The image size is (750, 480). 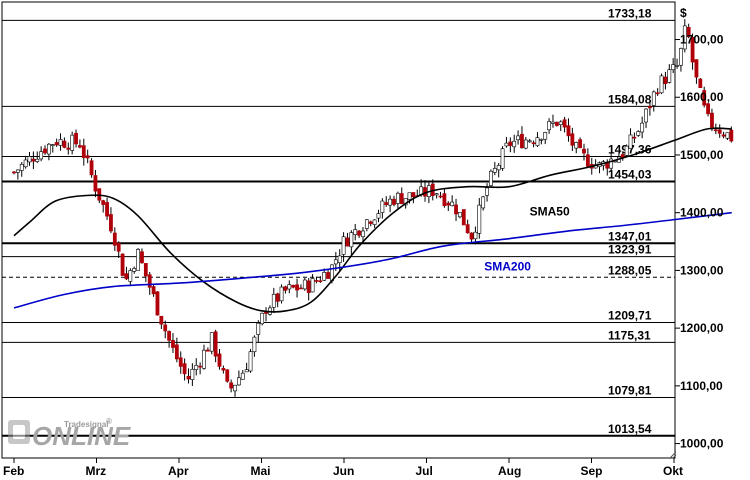 What do you see at coordinates (19, 432) in the screenshot?
I see `watermark-logo` at bounding box center [19, 432].